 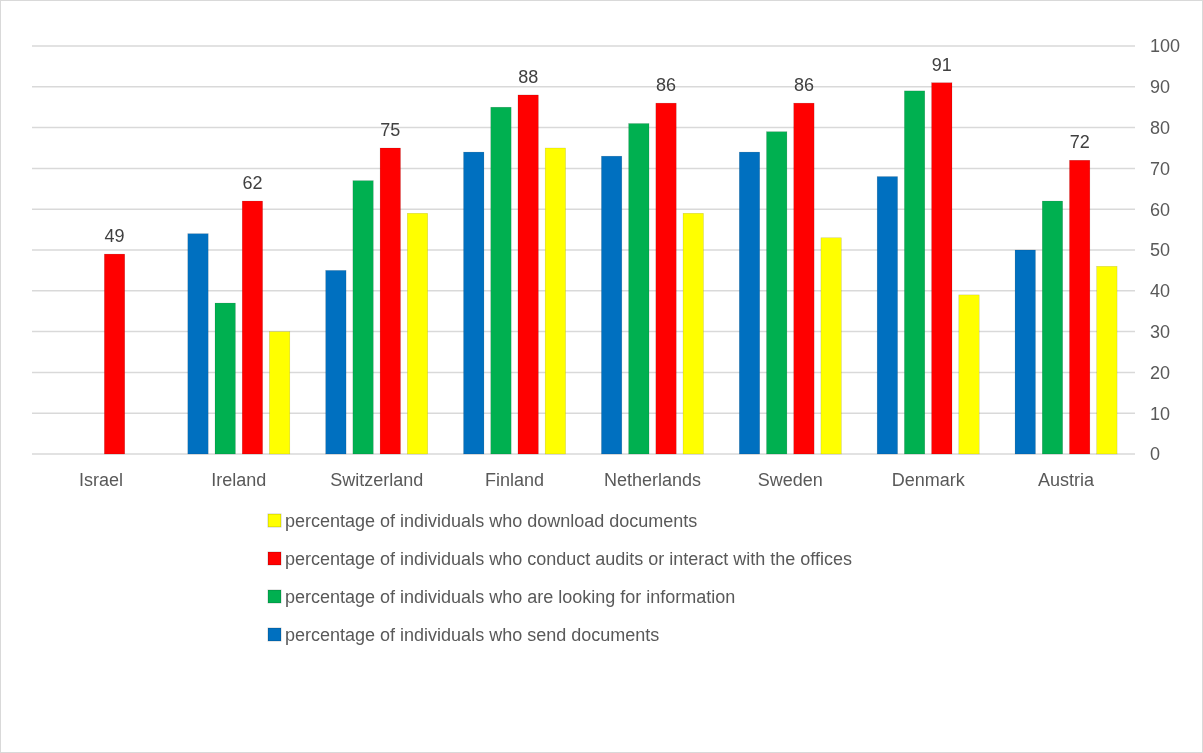 I want to click on legend-label: percentage of individuals who conduct audits or interact with the offices, so click(x=568, y=559).